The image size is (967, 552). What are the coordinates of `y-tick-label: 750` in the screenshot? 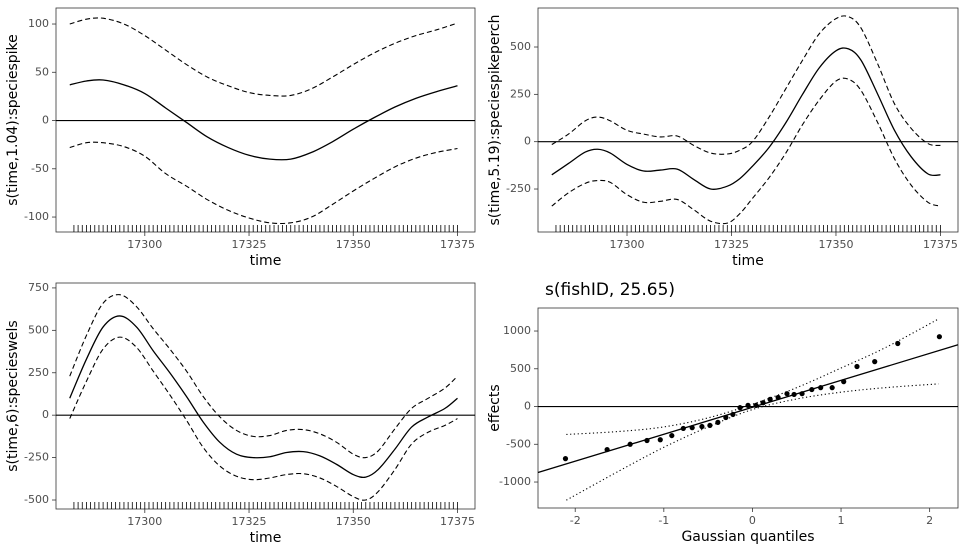 It's located at (38, 287).